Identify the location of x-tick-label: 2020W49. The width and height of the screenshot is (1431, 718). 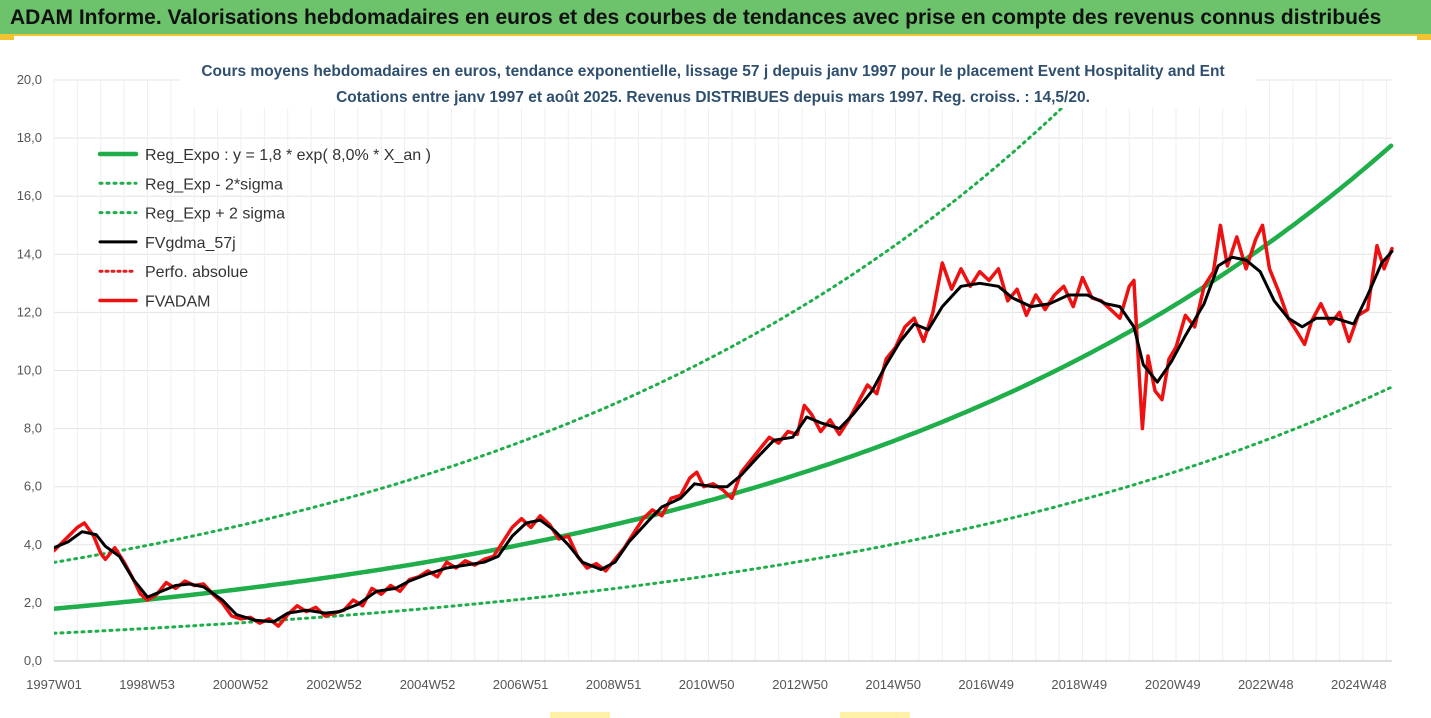
(1173, 684).